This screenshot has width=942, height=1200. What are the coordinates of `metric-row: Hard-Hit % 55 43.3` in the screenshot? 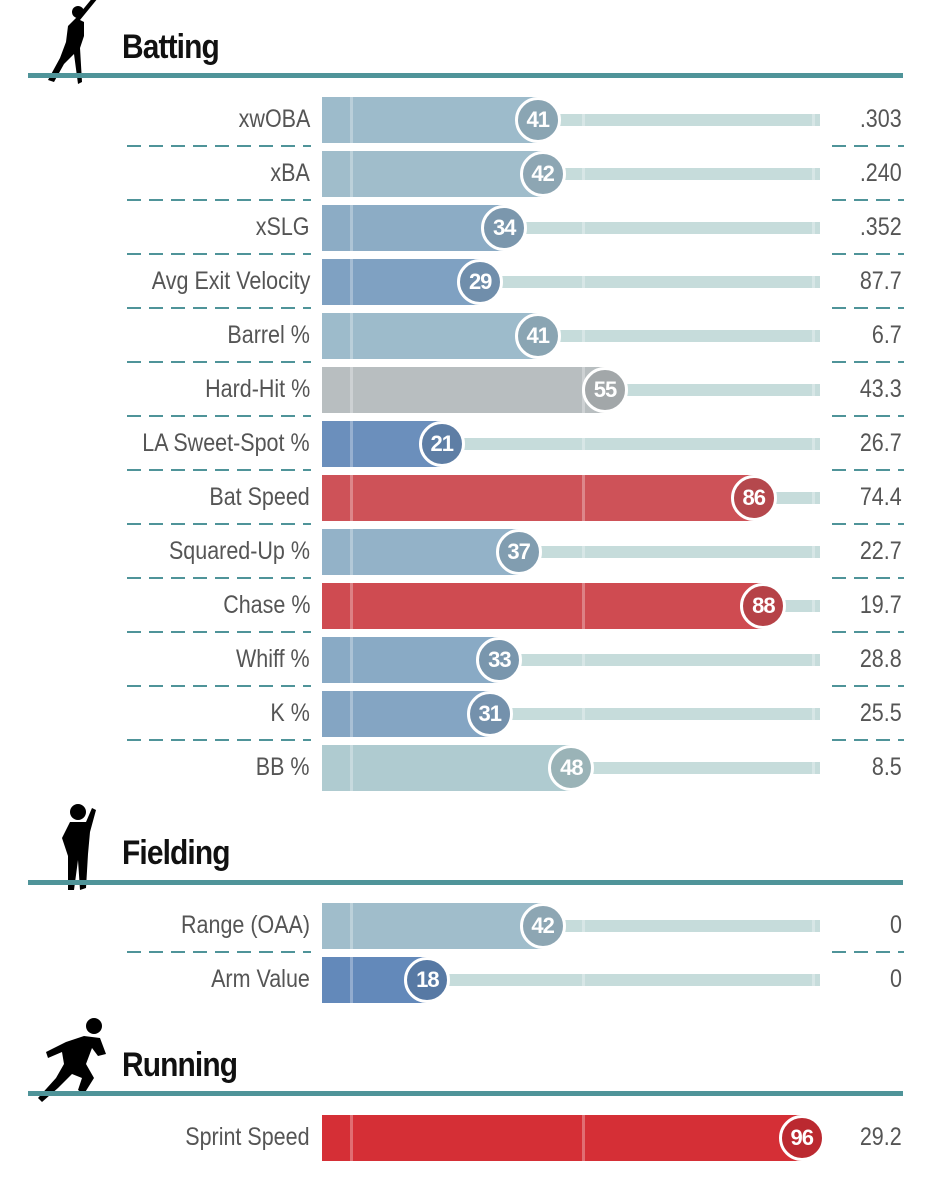 It's located at (471, 390).